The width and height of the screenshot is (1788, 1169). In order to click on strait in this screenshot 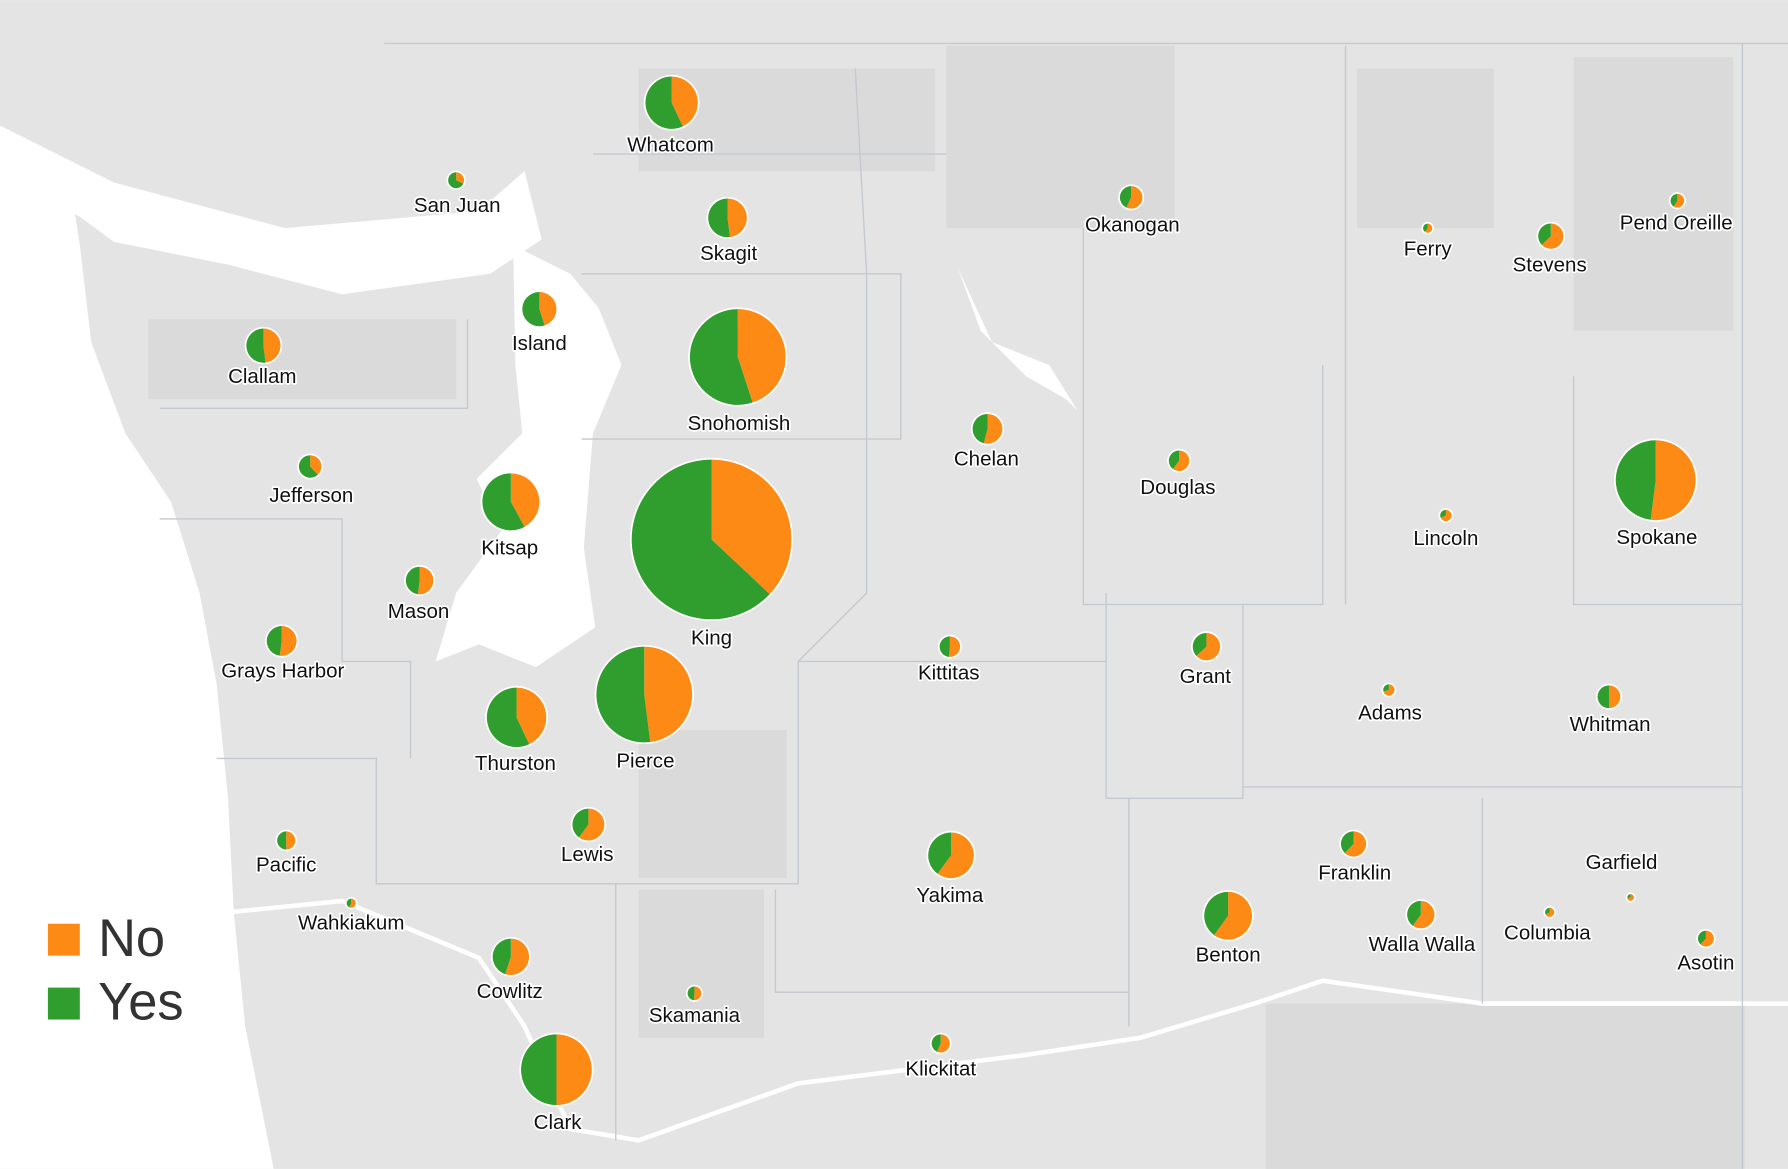, I will do `click(271, 210)`.